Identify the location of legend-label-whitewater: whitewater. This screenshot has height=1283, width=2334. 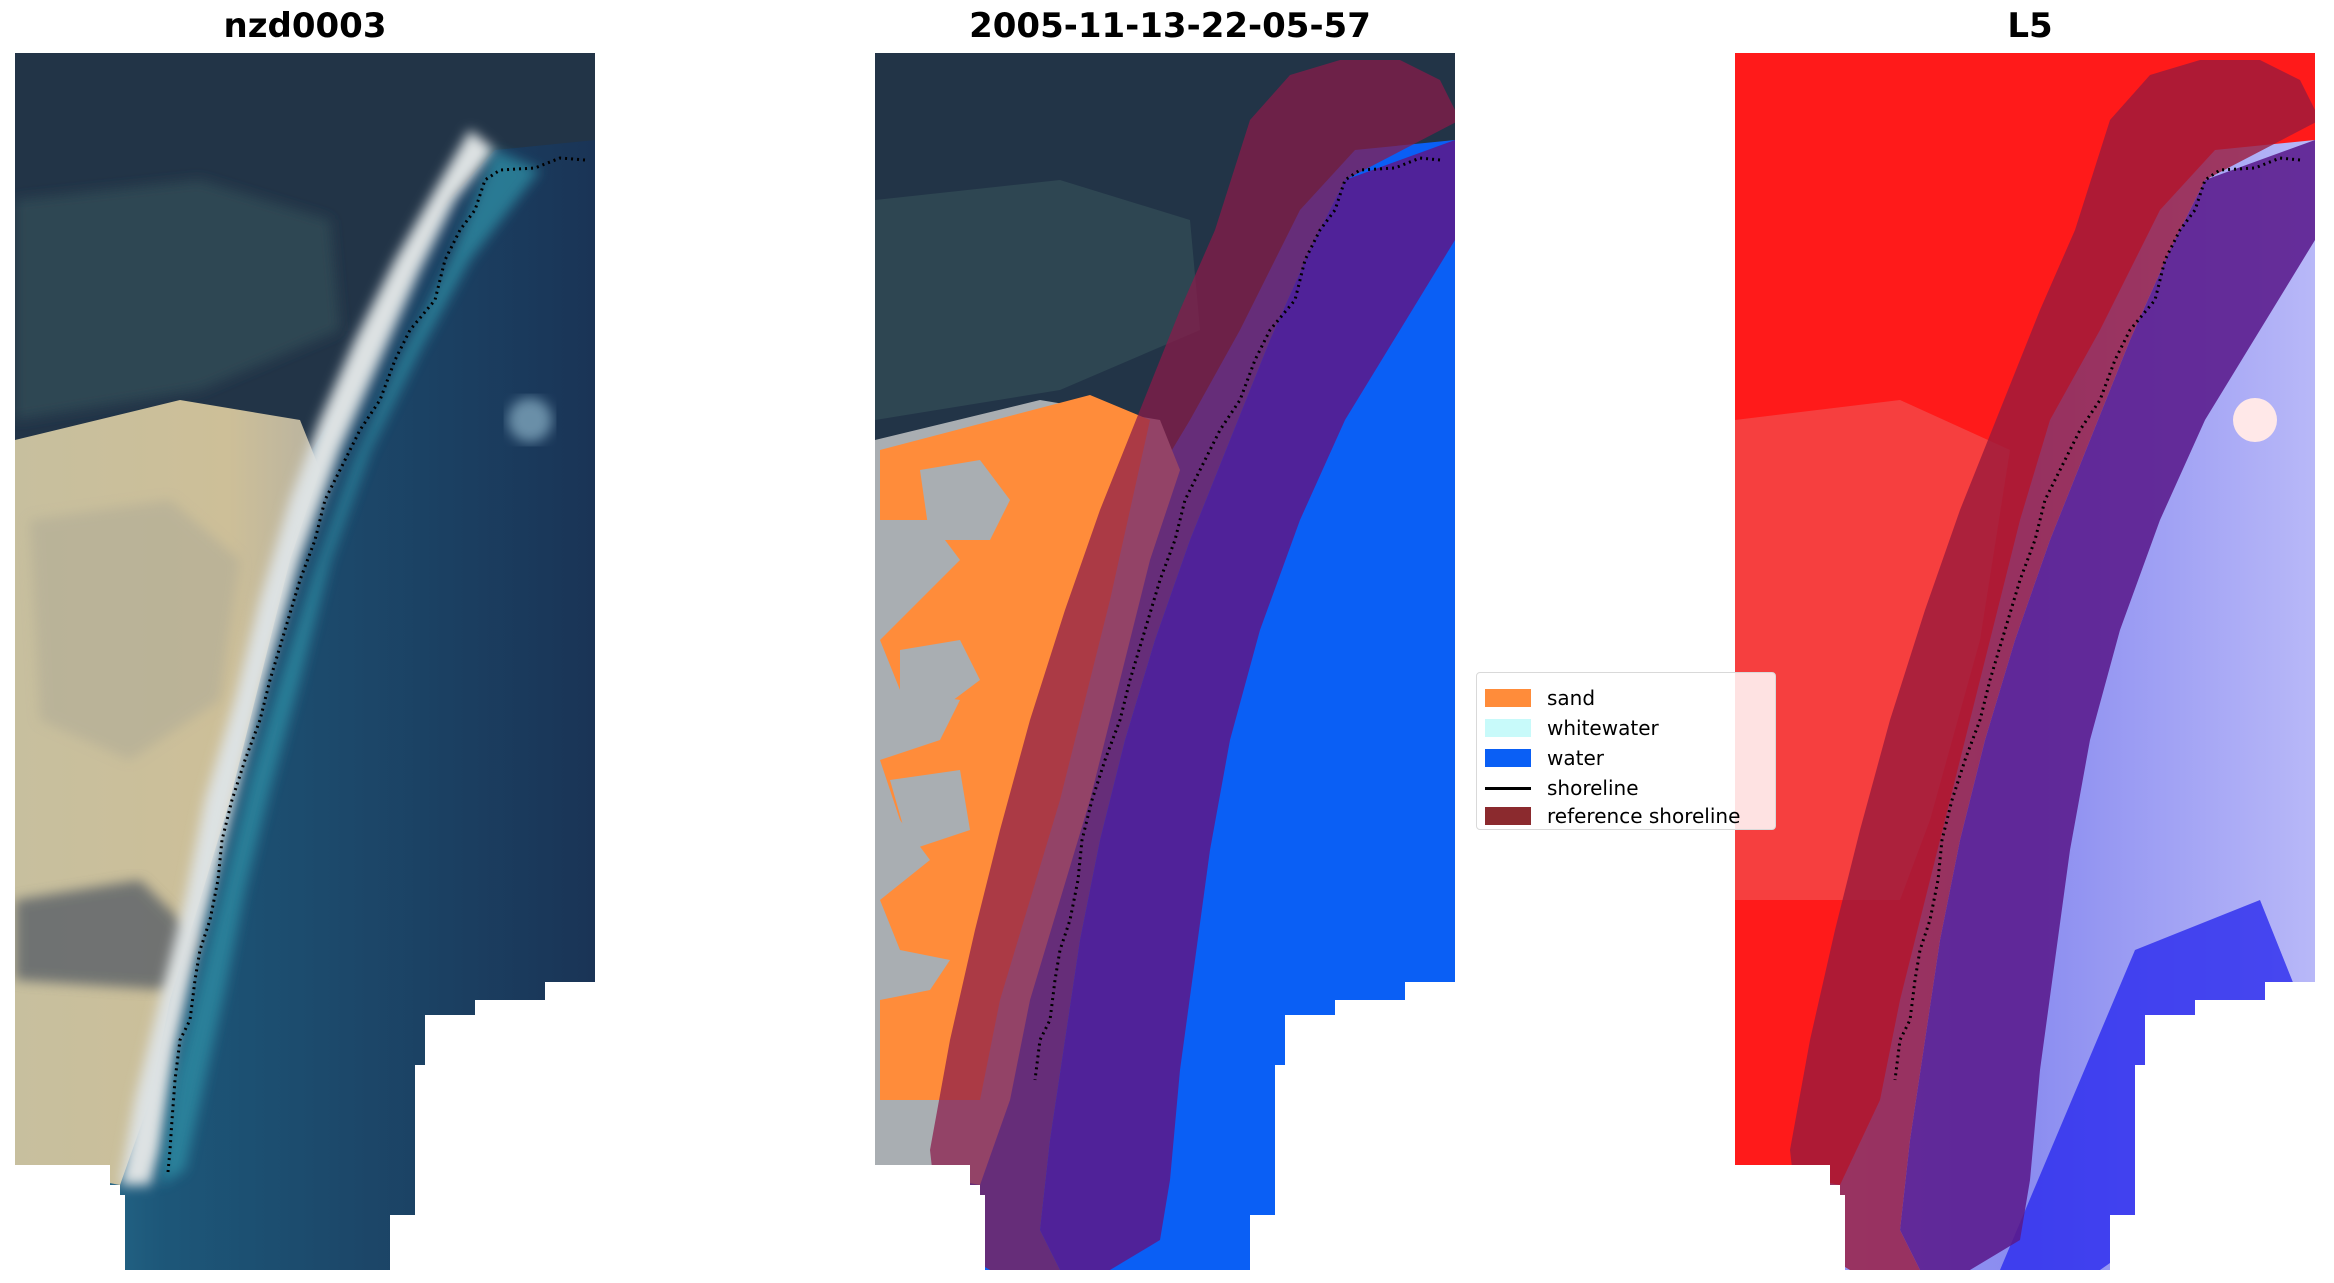
(1603, 728).